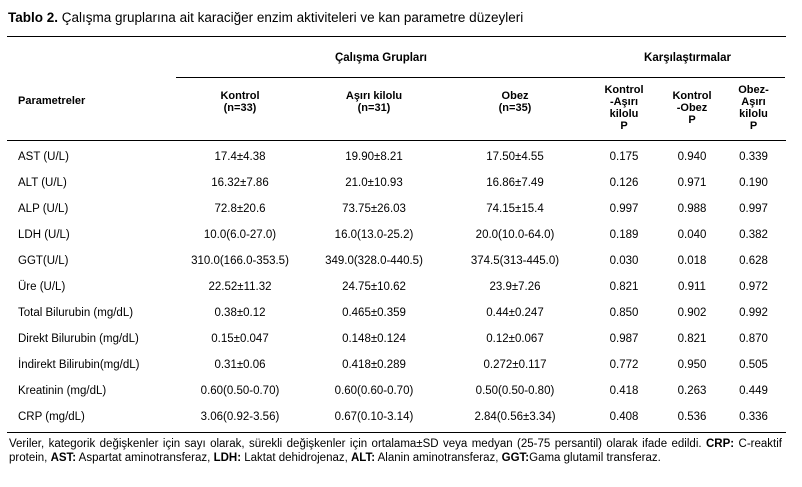  What do you see at coordinates (515, 183) in the screenshot?
I see `obez-cell: 16.86±7.49` at bounding box center [515, 183].